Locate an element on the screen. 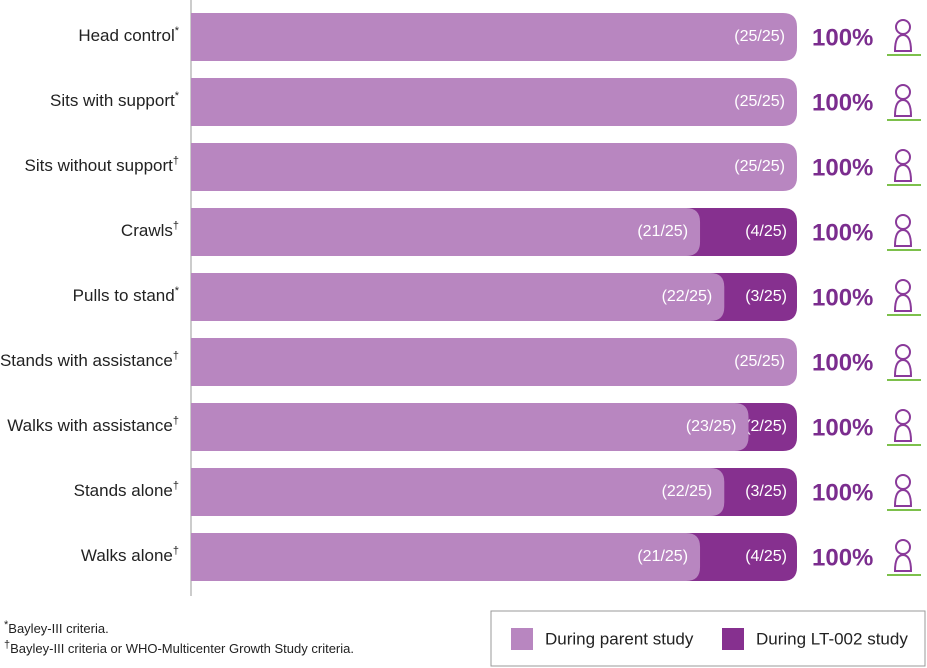  category-name: Walks alone is located at coordinates (127, 555).